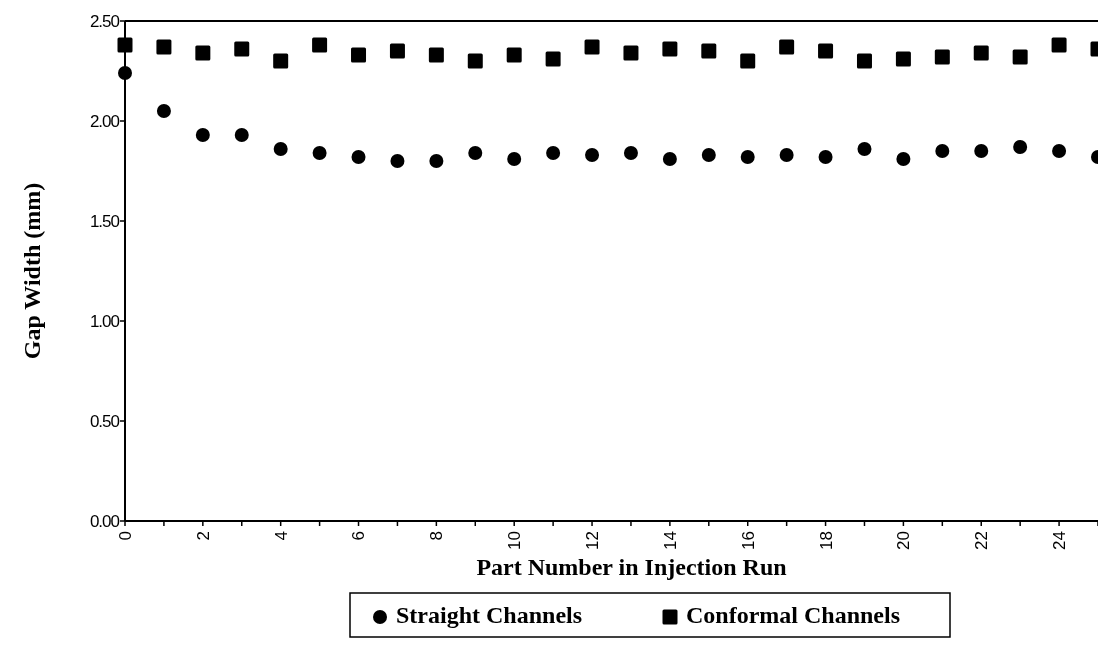 Image resolution: width=1098 pixels, height=648 pixels. I want to click on x-tick-label: 16, so click(748, 540).